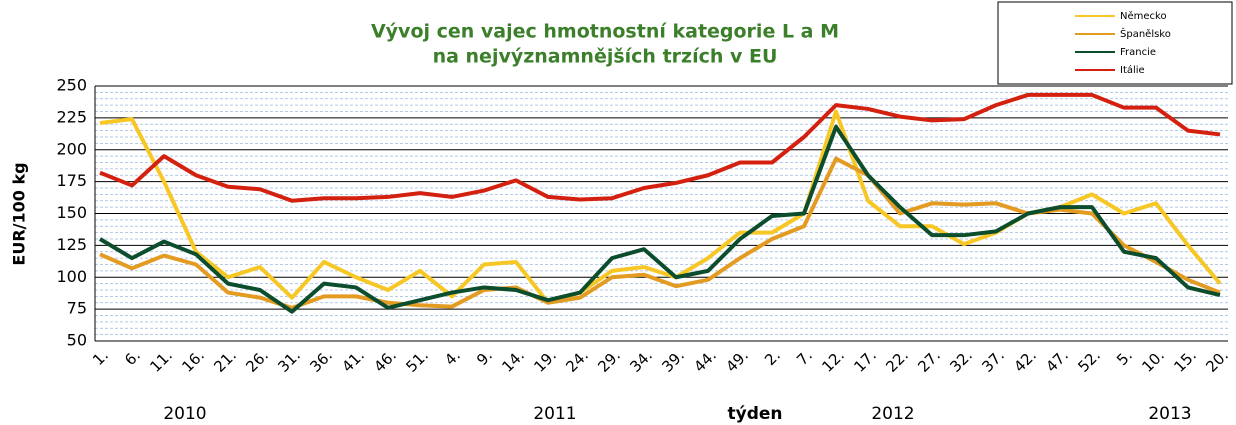 This screenshot has height=425, width=1236. What do you see at coordinates (577, 361) in the screenshot?
I see `x-tick-label: 24.` at bounding box center [577, 361].